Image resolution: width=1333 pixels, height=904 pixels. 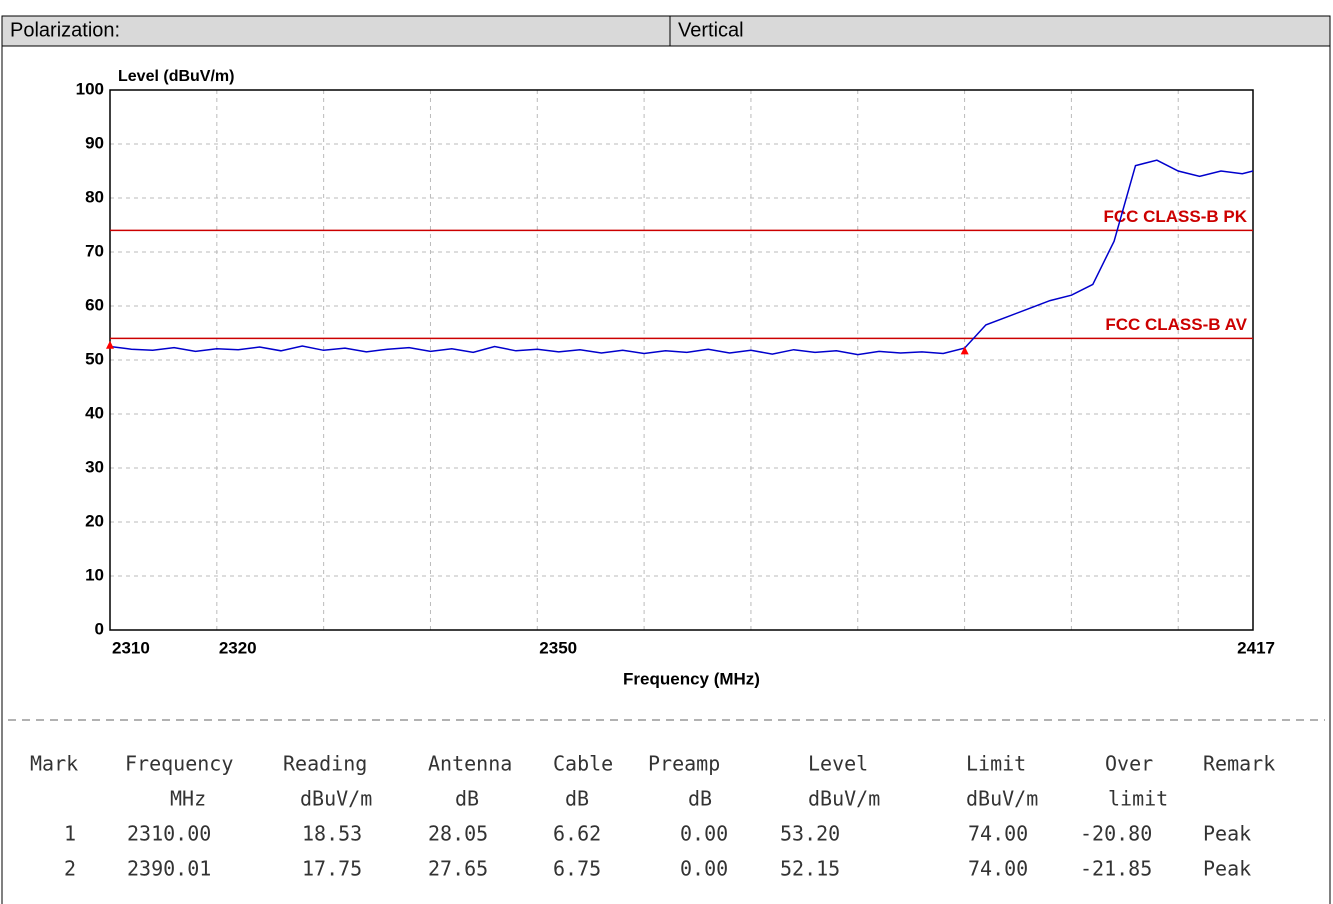 What do you see at coordinates (577, 834) in the screenshot?
I see `table-cell: 6.62` at bounding box center [577, 834].